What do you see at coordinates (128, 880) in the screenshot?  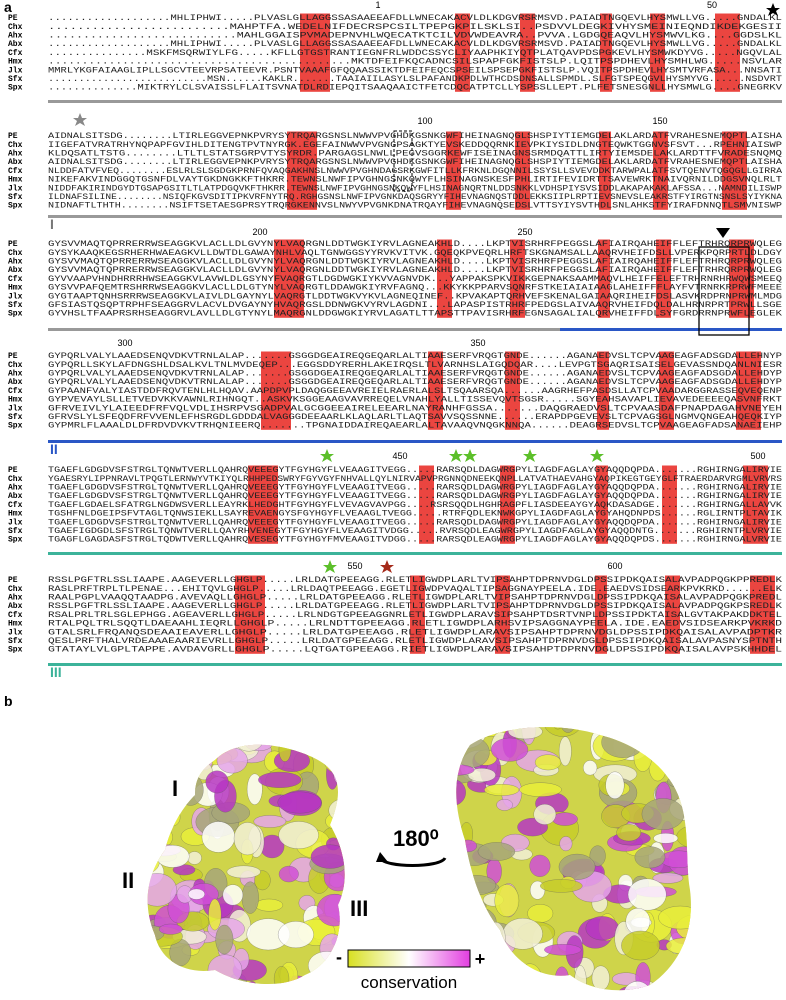 I see `domain-label: II` at bounding box center [128, 880].